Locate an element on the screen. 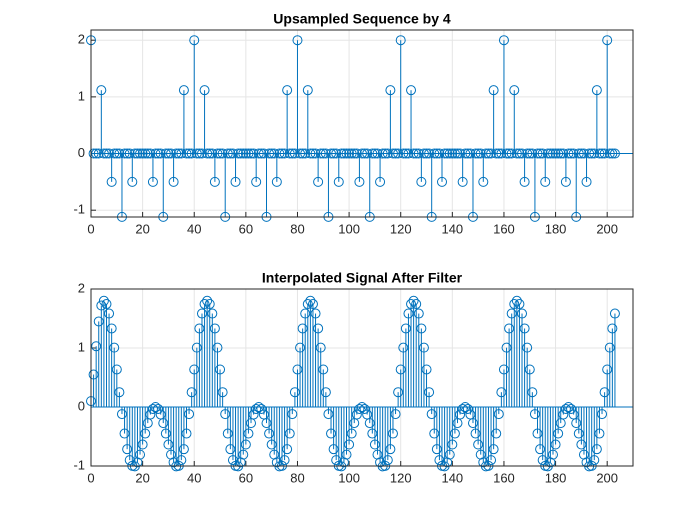 The image size is (700, 525). x-tick-label: 180 is located at coordinates (556, 477).